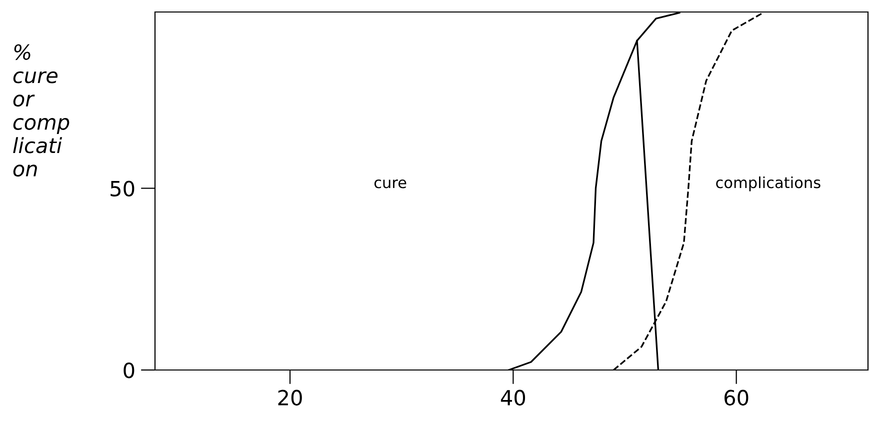 This screenshot has height=428, width=870. I want to click on x-tick-label: 40, so click(513, 398).